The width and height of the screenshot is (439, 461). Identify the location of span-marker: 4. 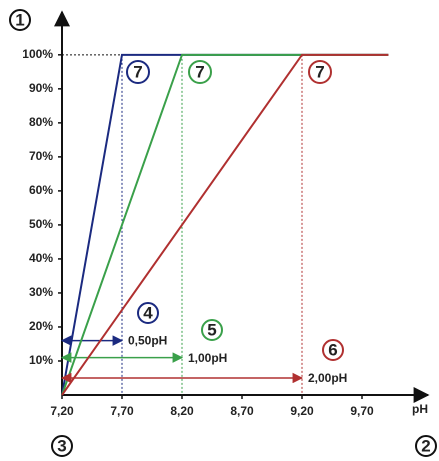
(148, 313).